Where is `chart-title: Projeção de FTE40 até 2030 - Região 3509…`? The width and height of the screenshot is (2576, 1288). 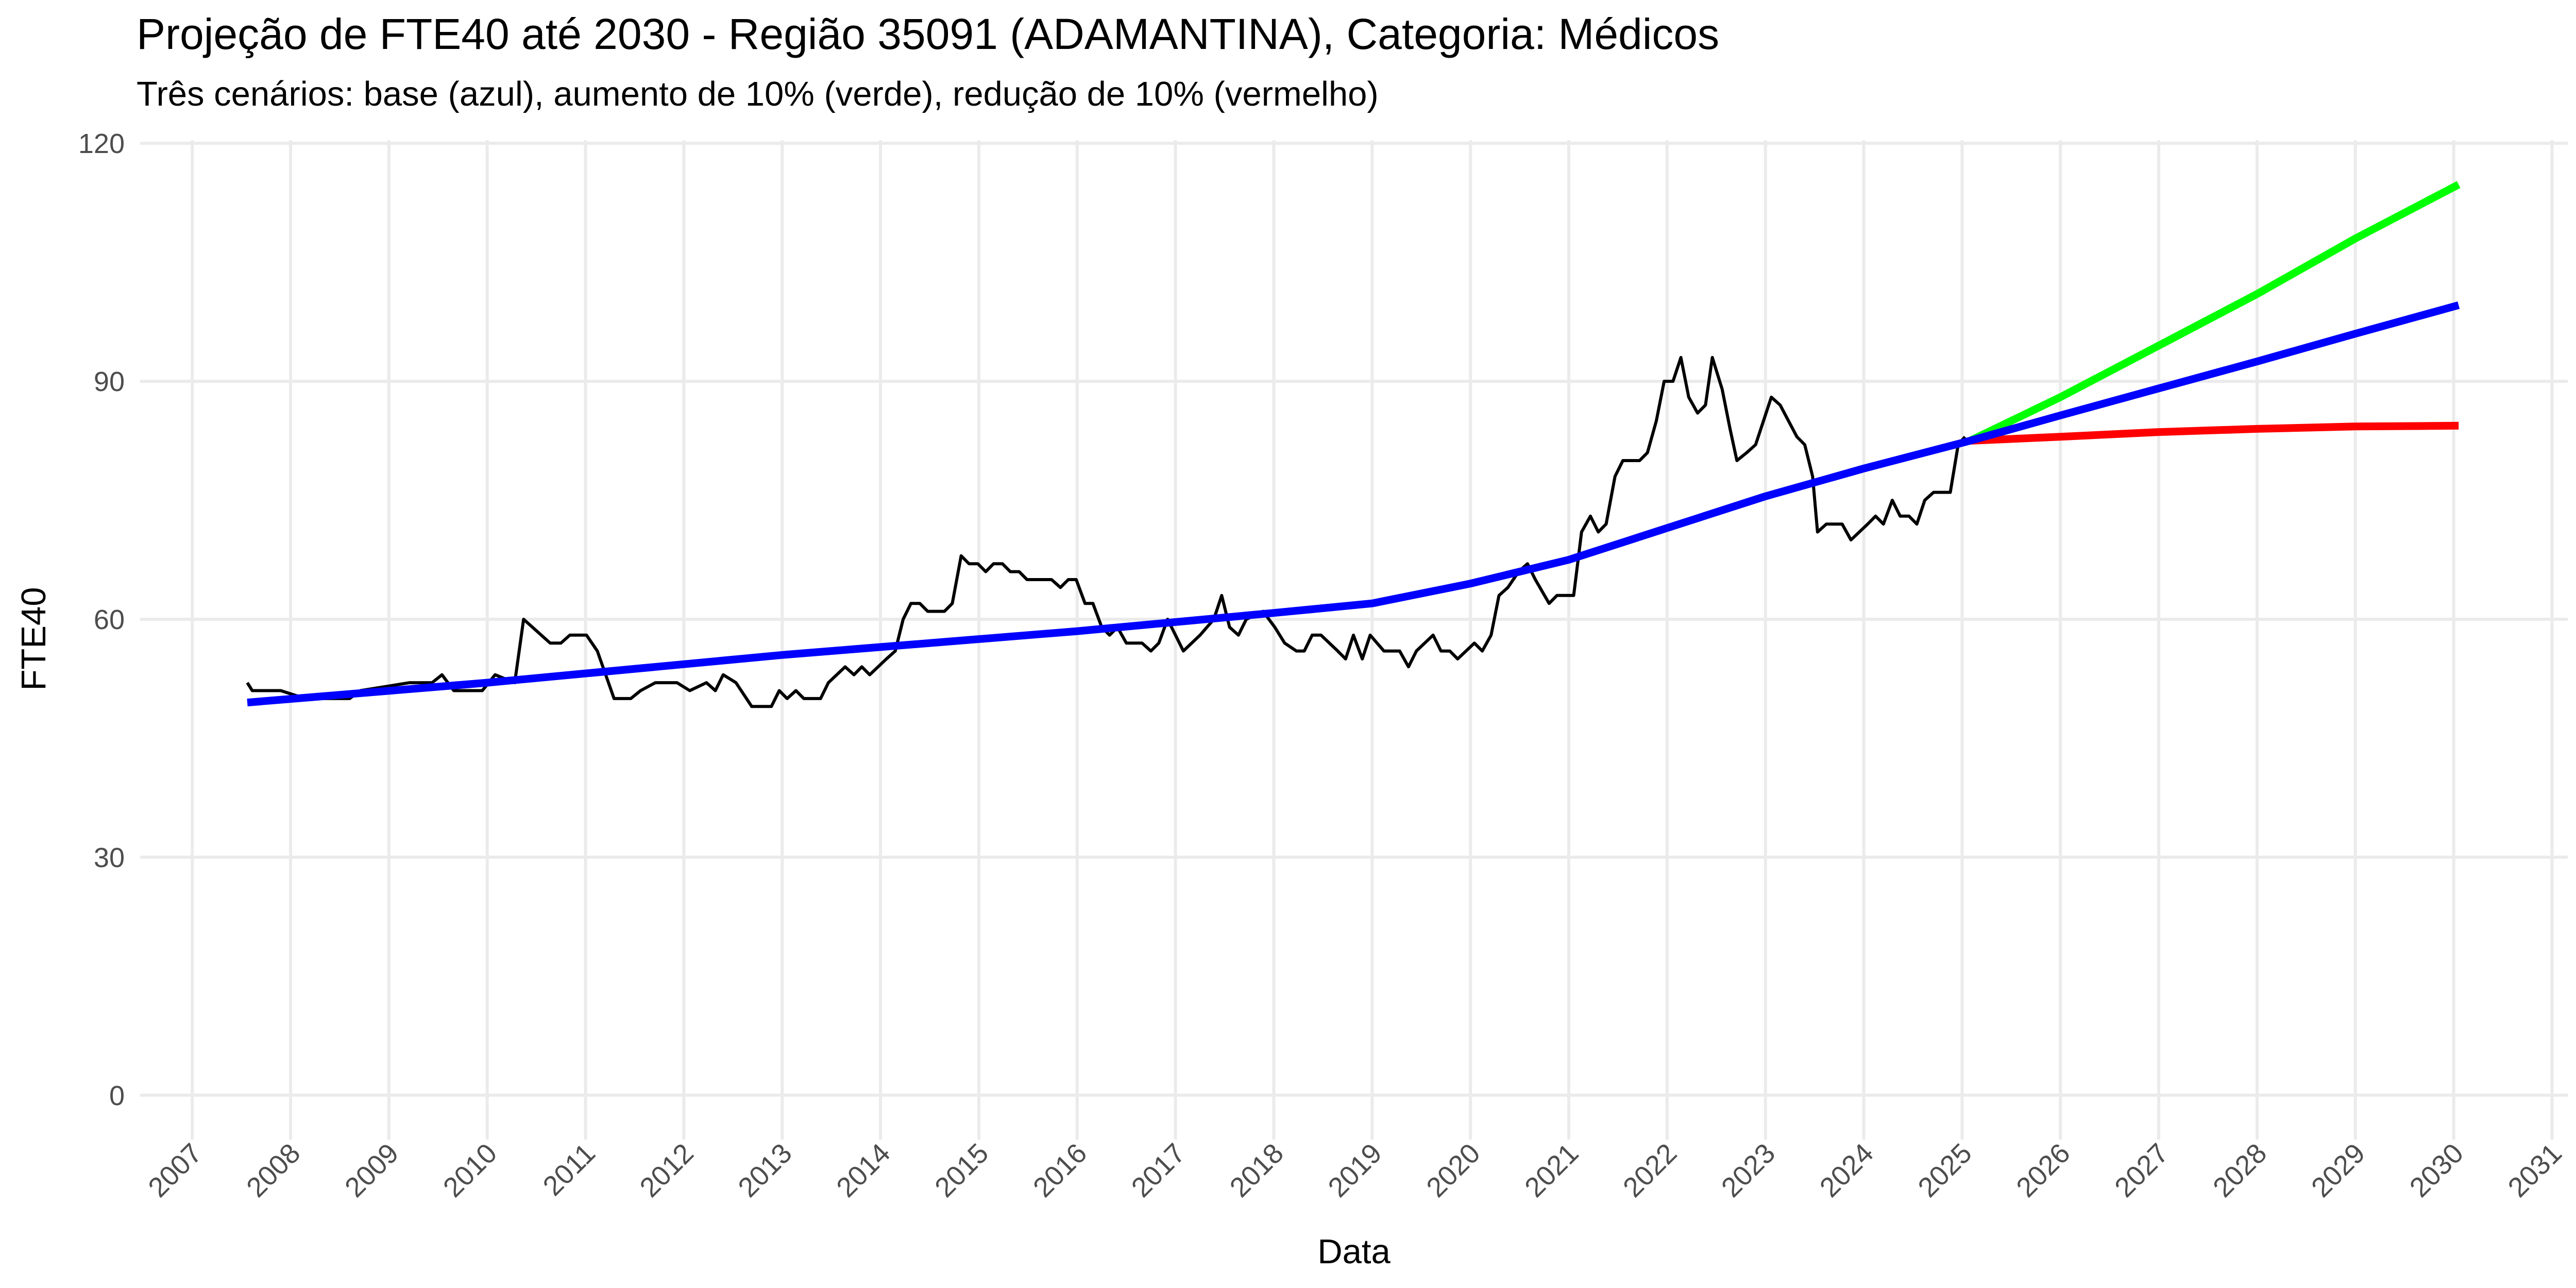
chart-title: Projeção de FTE40 até 2030 - Região 3509… is located at coordinates (928, 34).